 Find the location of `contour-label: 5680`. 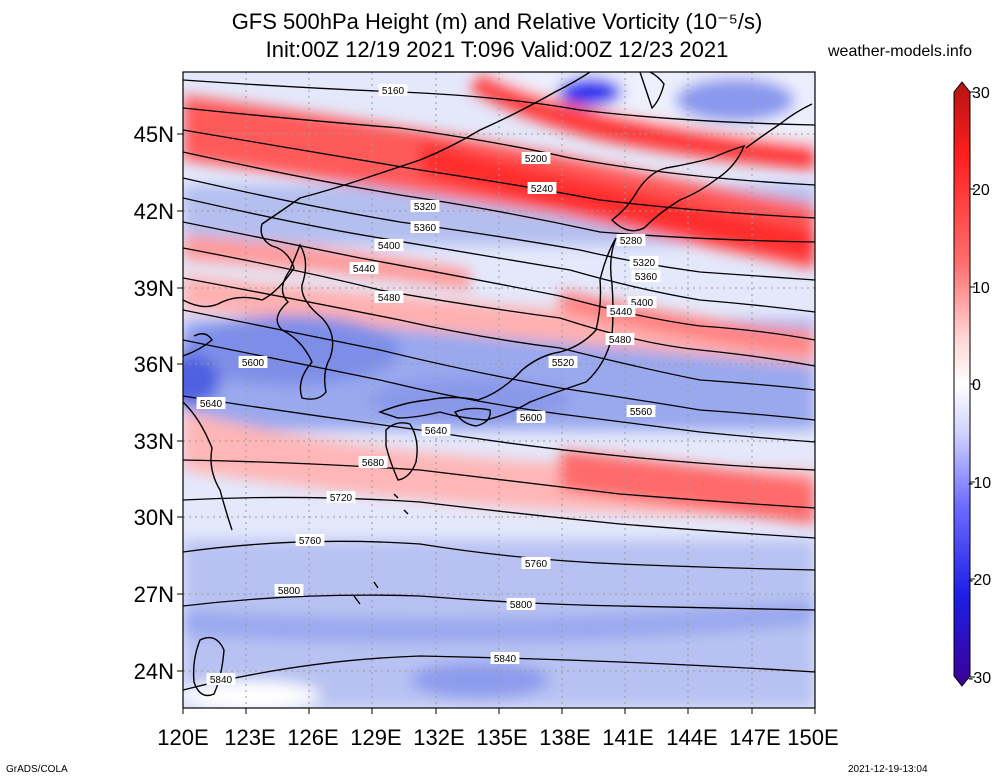

contour-label: 5680 is located at coordinates (373, 463).